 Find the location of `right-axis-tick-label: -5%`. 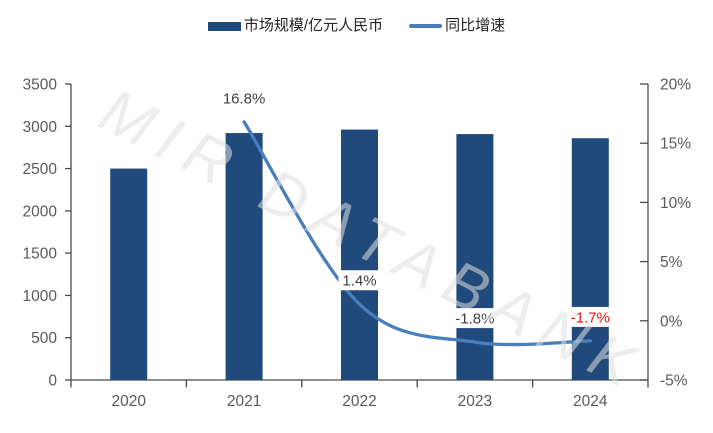

right-axis-tick-label: -5% is located at coordinates (674, 381).